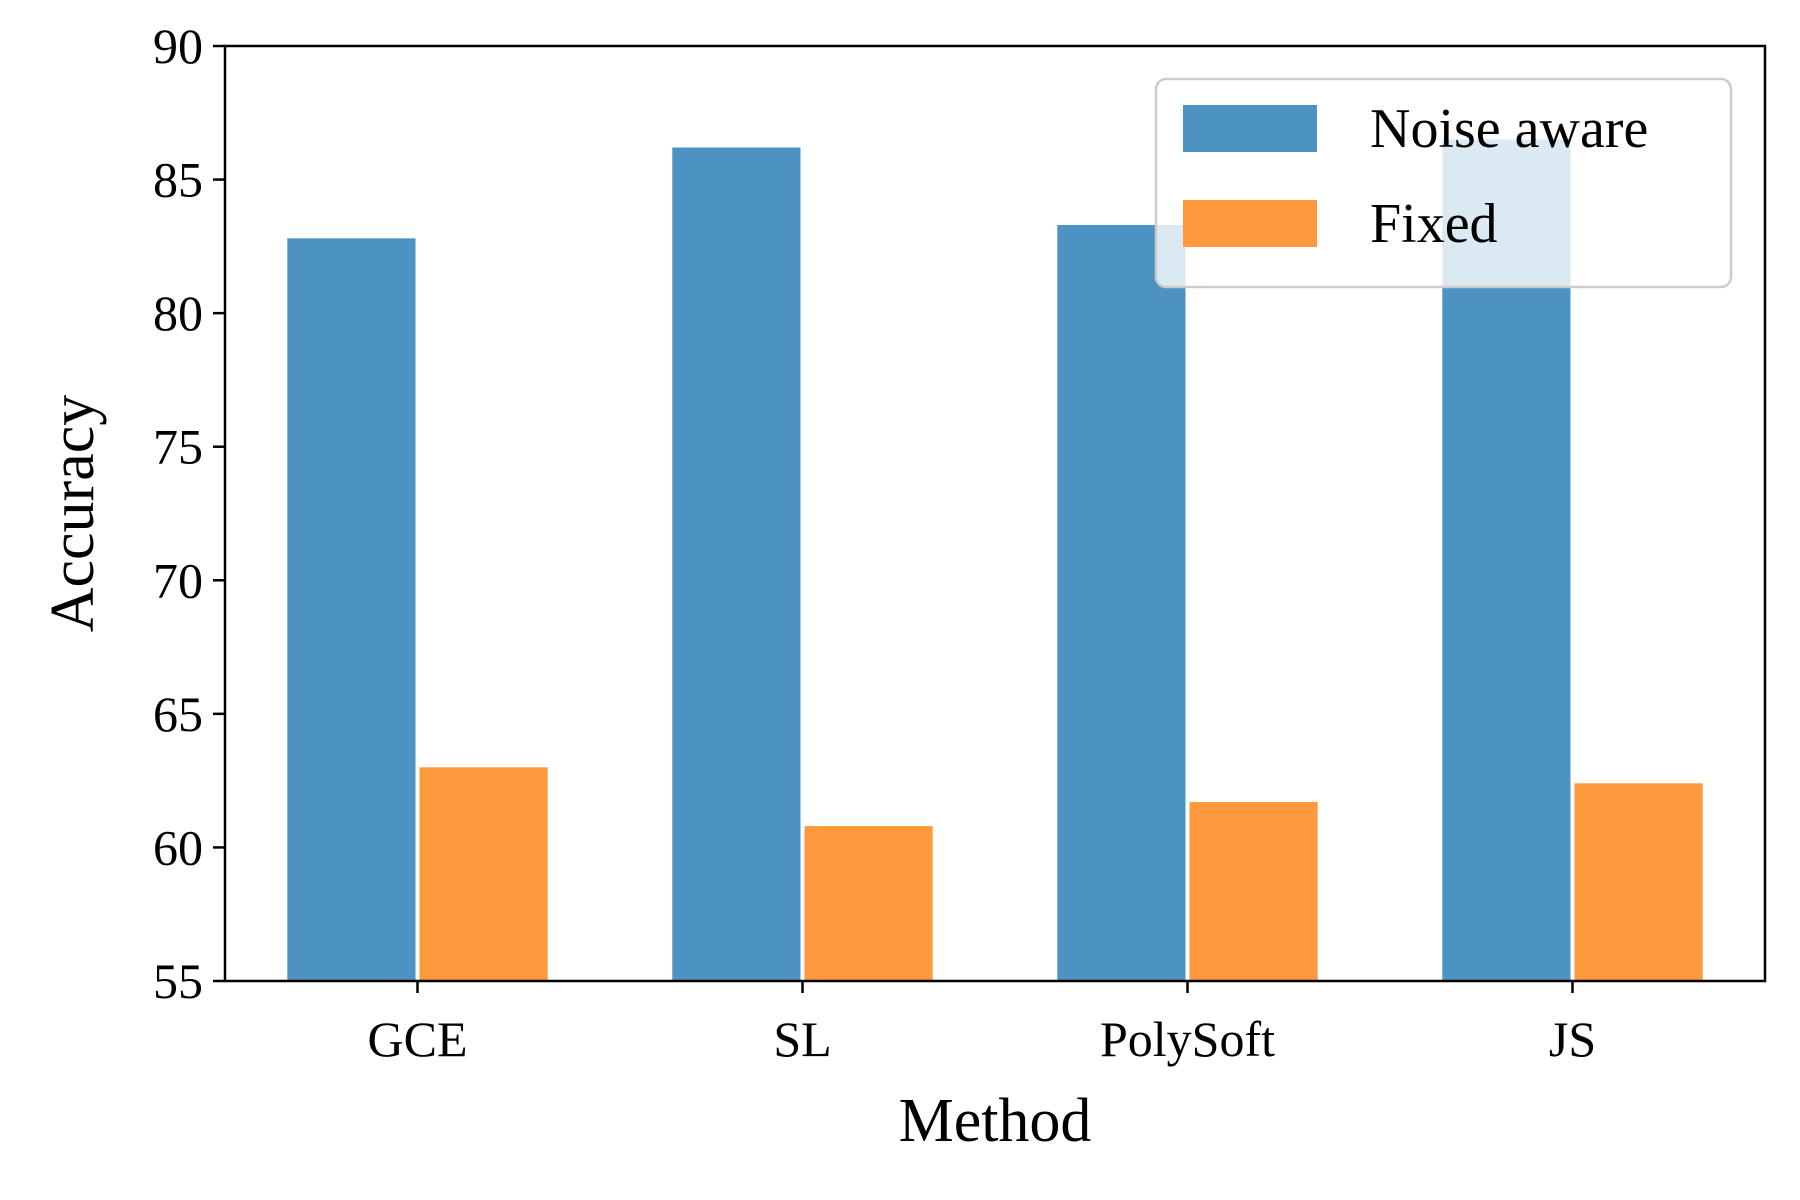 The image size is (1800, 1200). I want to click on bar-fixed-polysoft, so click(1253, 891).